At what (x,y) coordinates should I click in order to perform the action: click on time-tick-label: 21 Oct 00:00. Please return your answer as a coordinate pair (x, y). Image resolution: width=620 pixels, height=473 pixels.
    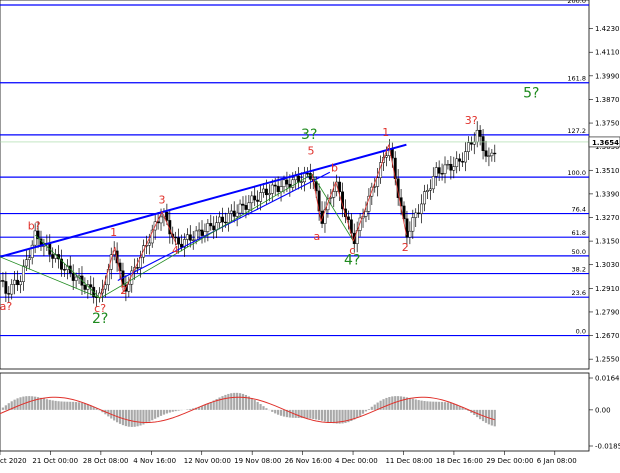
    Looking at the image, I should click on (55, 461).